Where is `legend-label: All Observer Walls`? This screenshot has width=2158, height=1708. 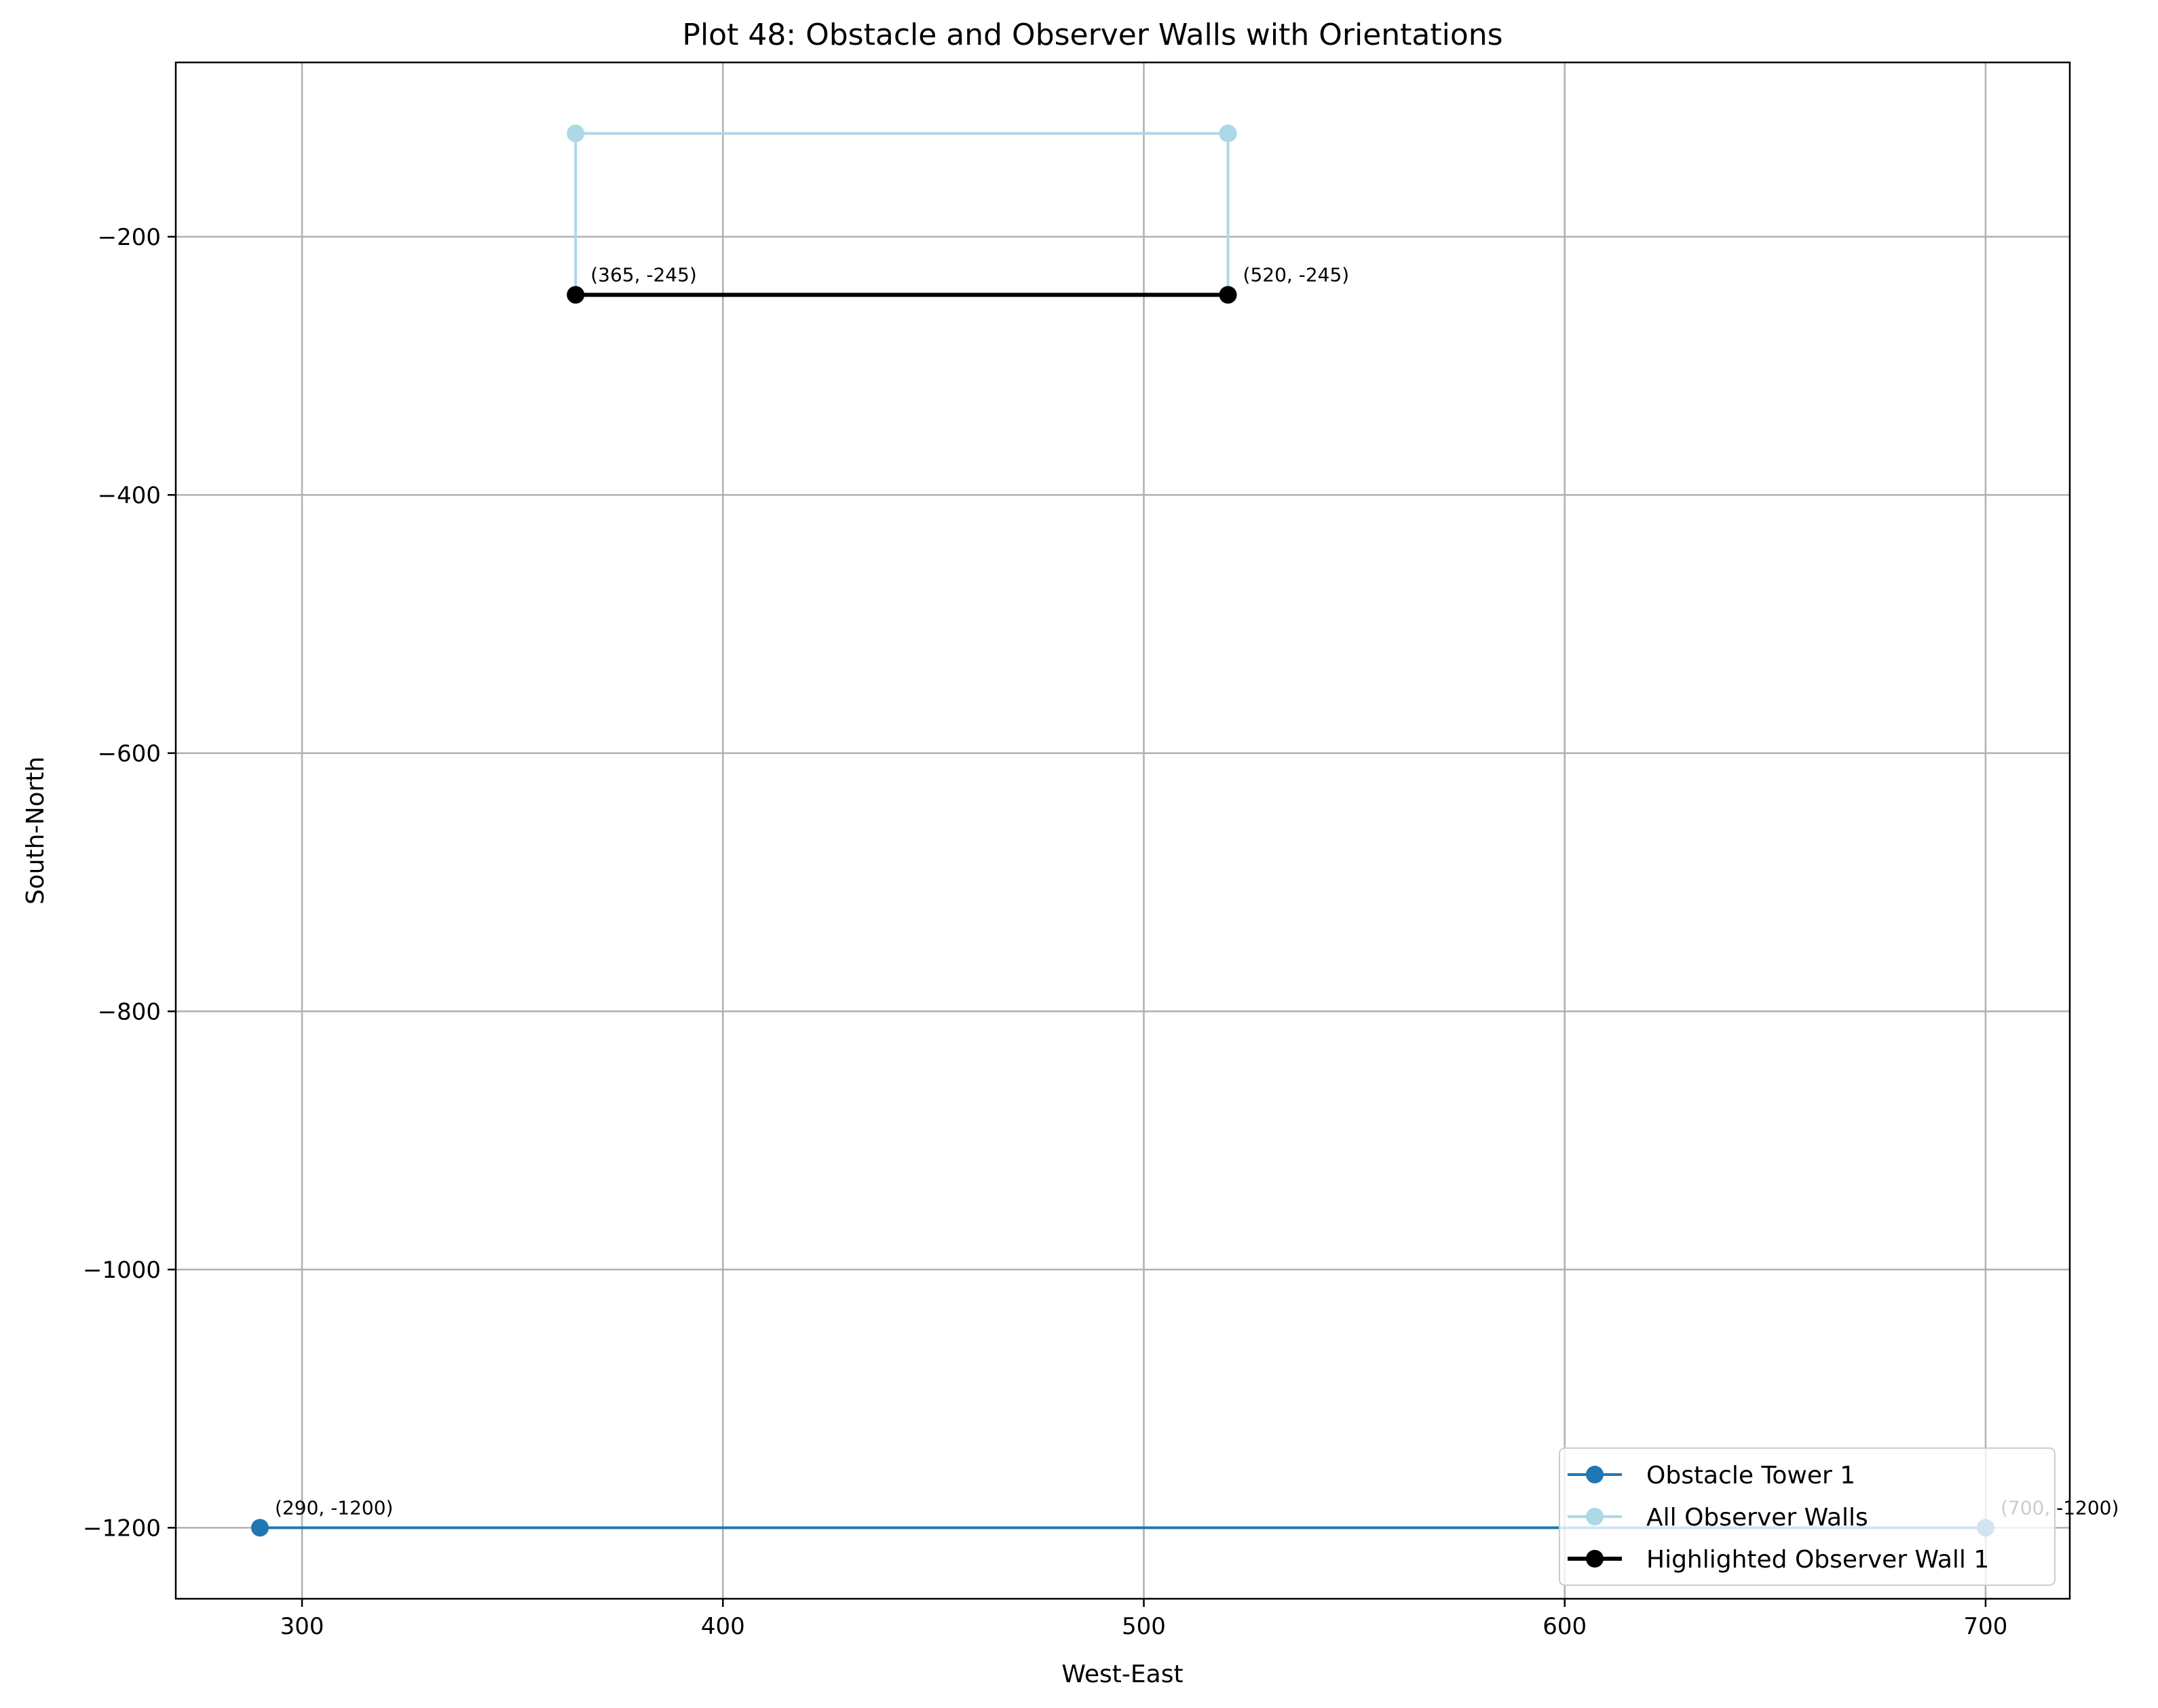 legend-label: All Observer Walls is located at coordinates (1757, 1518).